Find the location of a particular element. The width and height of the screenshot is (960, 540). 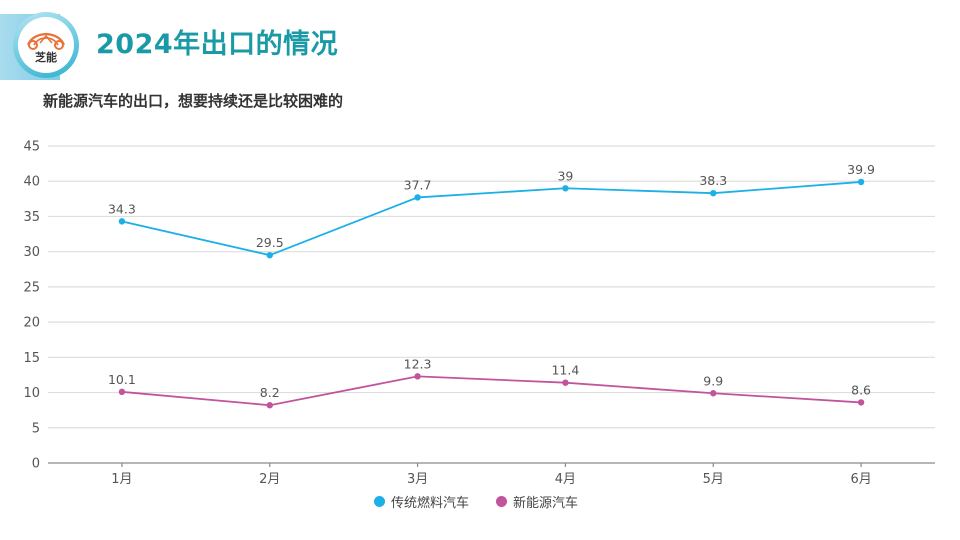

x-tick-label: 1月 is located at coordinates (121, 479).